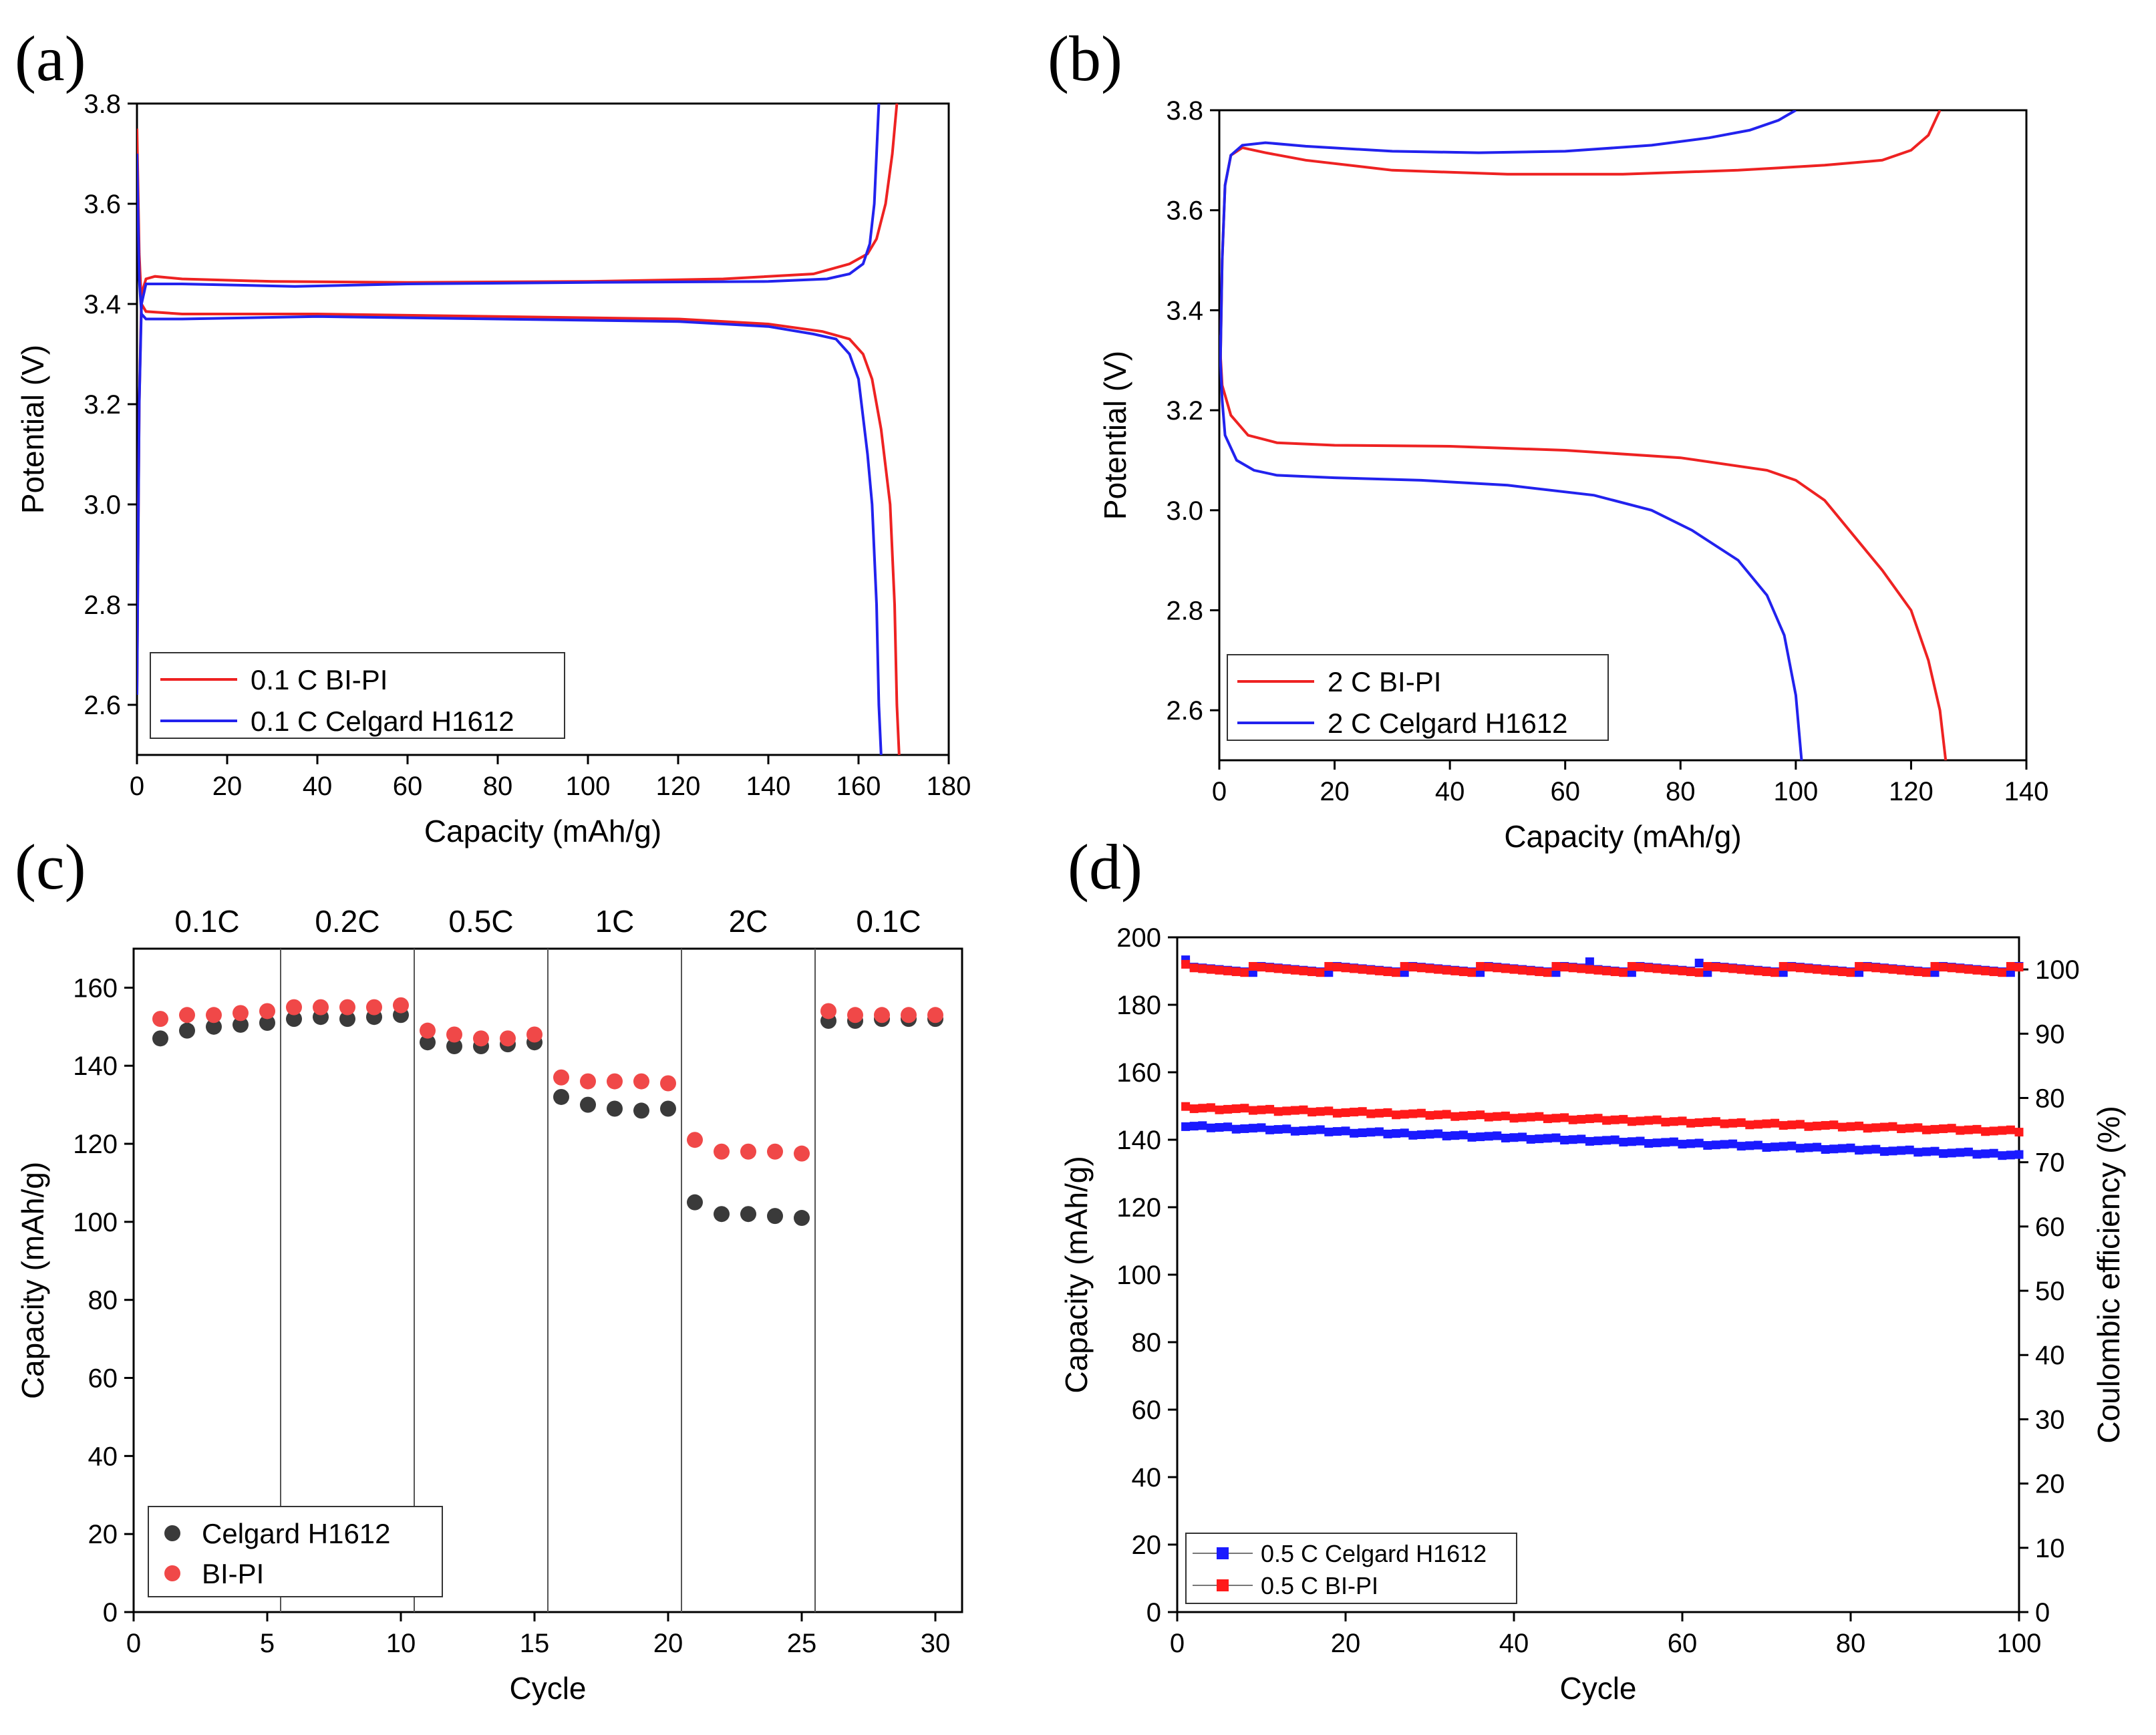  Describe the element at coordinates (295, 1551) in the screenshot. I see `legend-box` at that location.